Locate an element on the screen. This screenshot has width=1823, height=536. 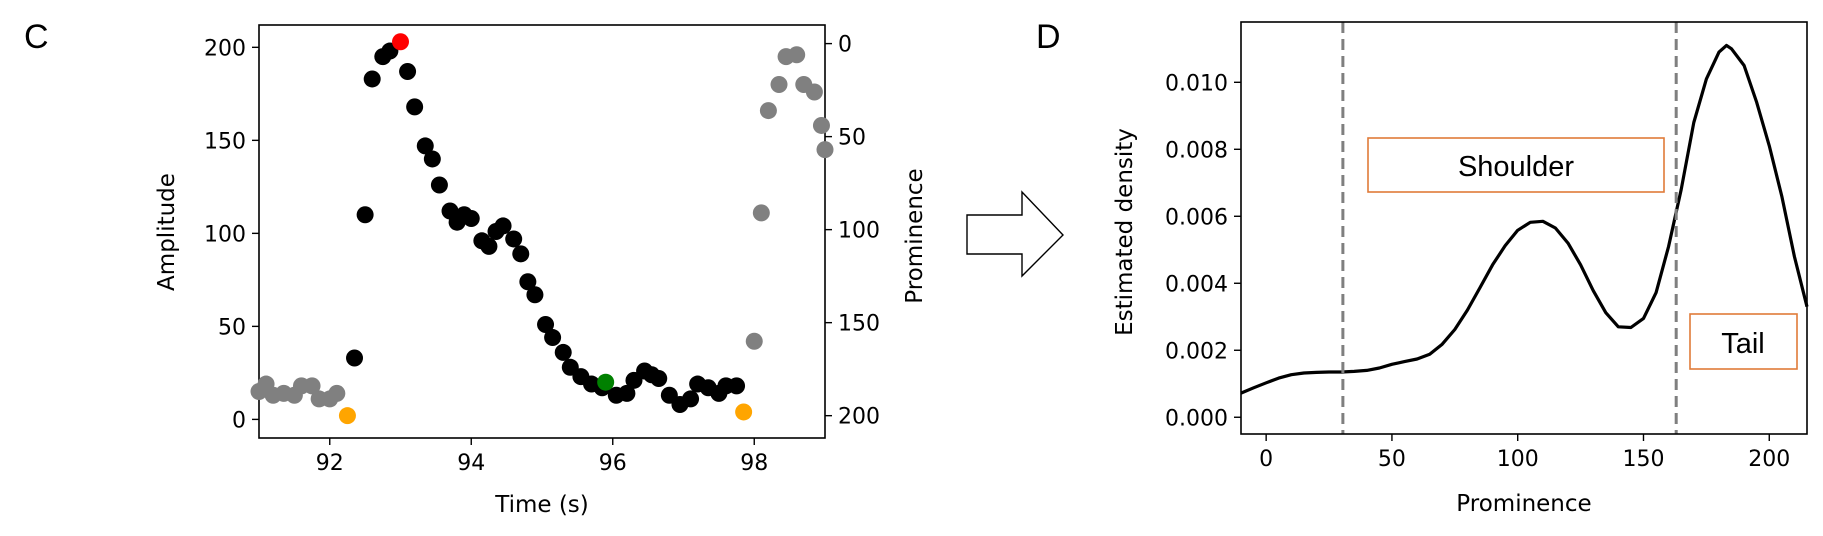
y-tick-label: 0.000 is located at coordinates (1196, 418).